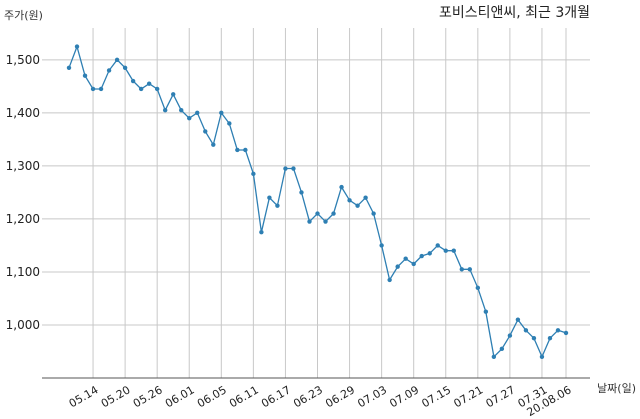  I want to click on x-tick-label: 07.15, so click(436, 396).